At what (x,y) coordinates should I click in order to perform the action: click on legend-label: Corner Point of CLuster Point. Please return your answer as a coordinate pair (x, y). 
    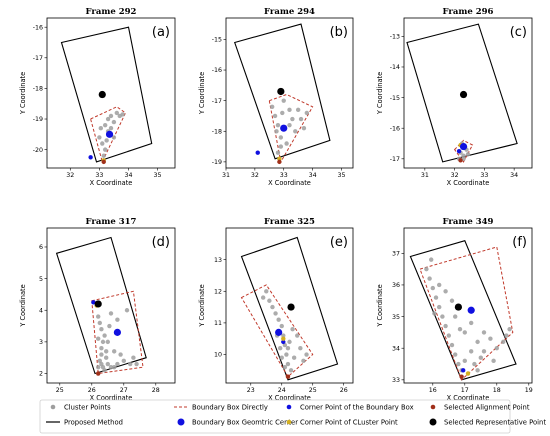
    Looking at the image, I should click on (349, 423).